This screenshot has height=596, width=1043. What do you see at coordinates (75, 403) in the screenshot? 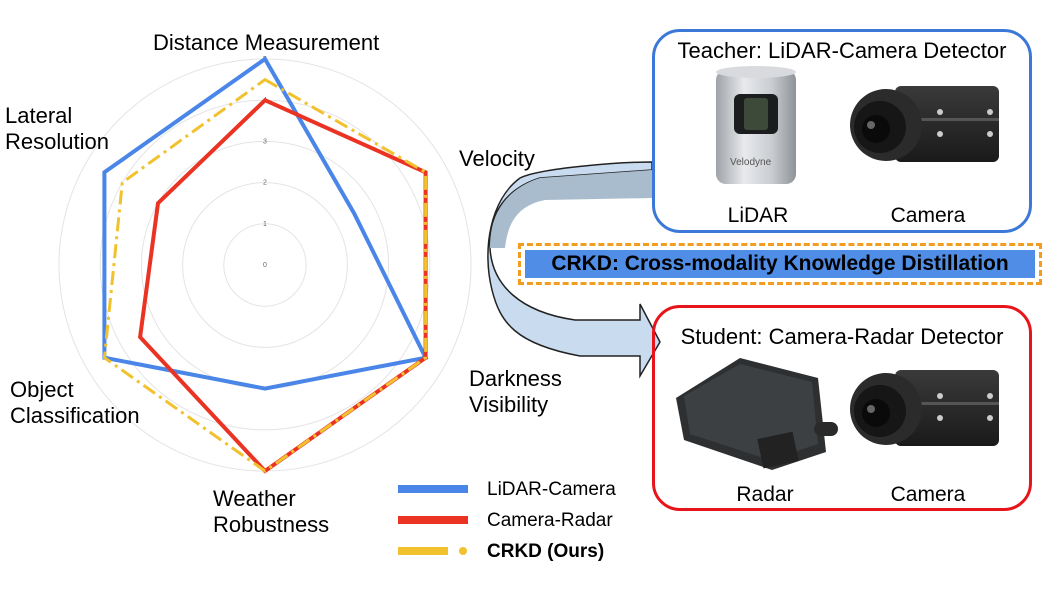
I see `axis-label-object: Object Classification` at bounding box center [75, 403].